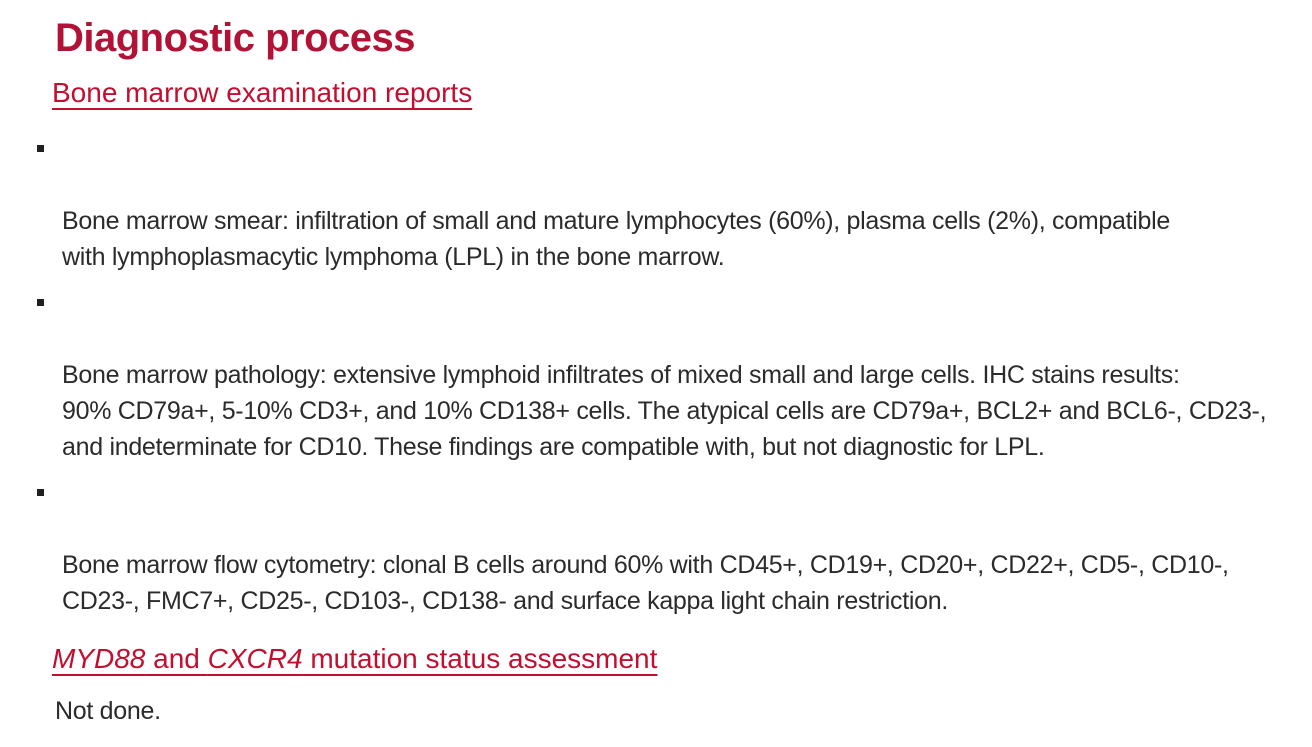 The height and width of the screenshot is (747, 1312). I want to click on gene-name-myd88: MYD88, so click(99, 658).